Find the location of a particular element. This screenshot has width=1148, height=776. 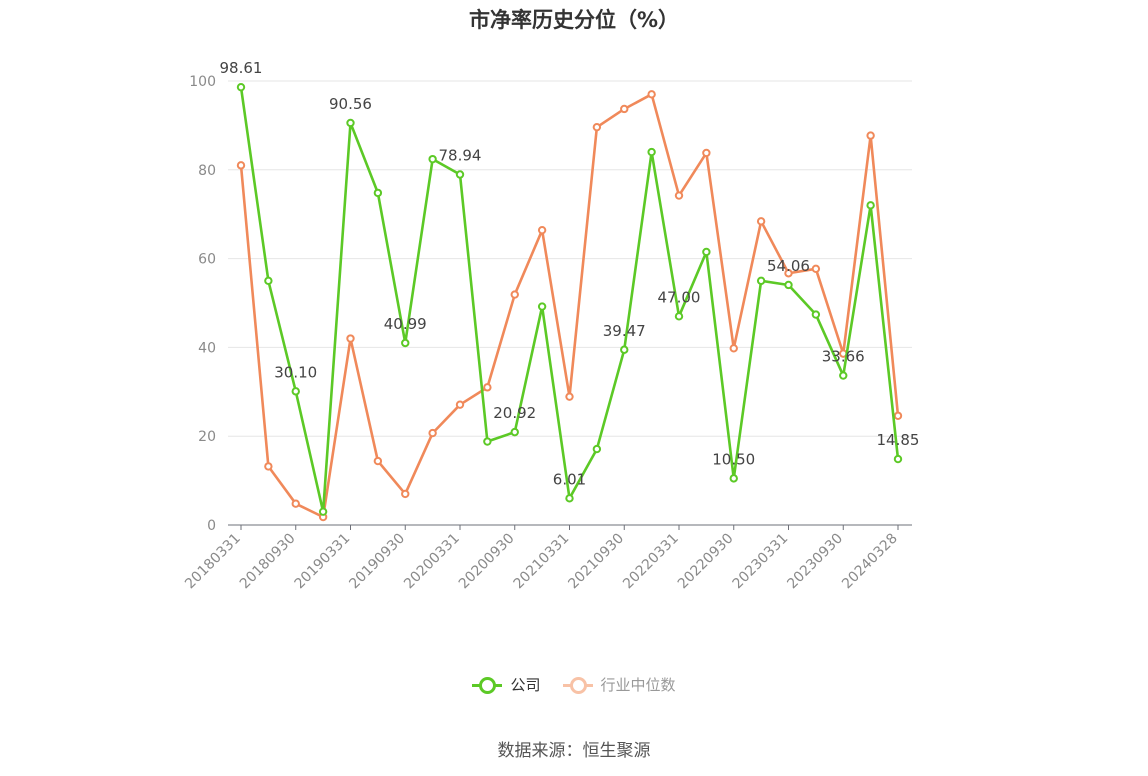

chart-title: 市净率历史分位（%） is located at coordinates (574, 20).